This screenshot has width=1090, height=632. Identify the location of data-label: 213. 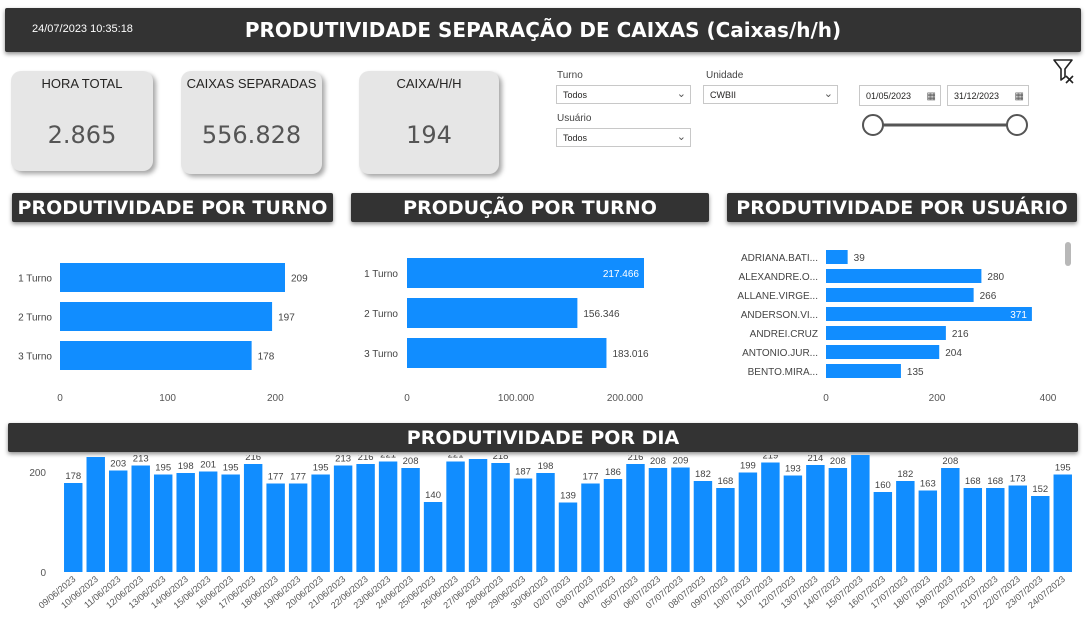
(343, 460).